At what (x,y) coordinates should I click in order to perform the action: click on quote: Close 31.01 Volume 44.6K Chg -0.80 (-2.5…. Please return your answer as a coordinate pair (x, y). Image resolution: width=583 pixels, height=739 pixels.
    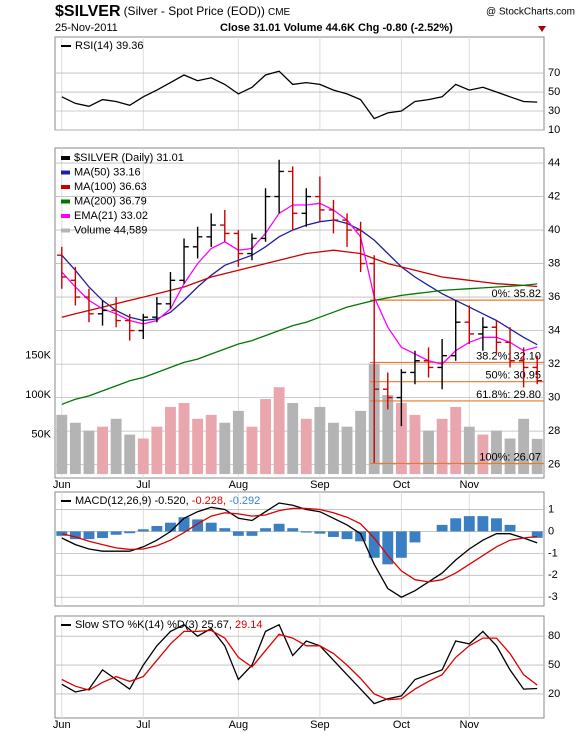
    Looking at the image, I should click on (336, 28).